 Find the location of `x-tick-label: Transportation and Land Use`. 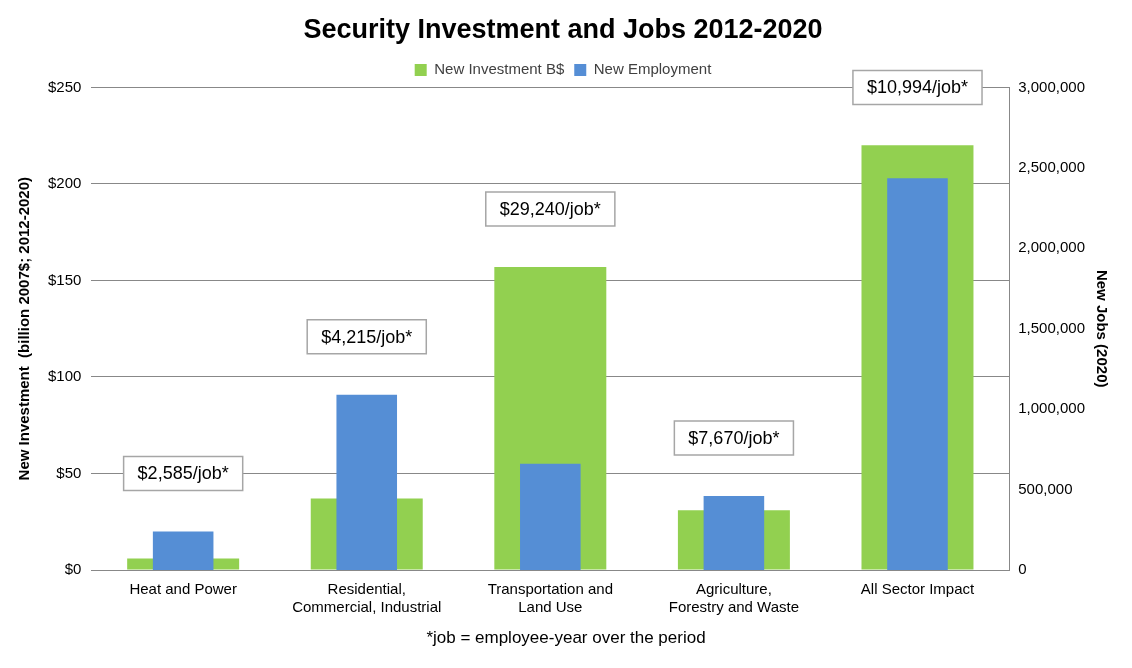

x-tick-label: Transportation and Land Use is located at coordinates (550, 598).